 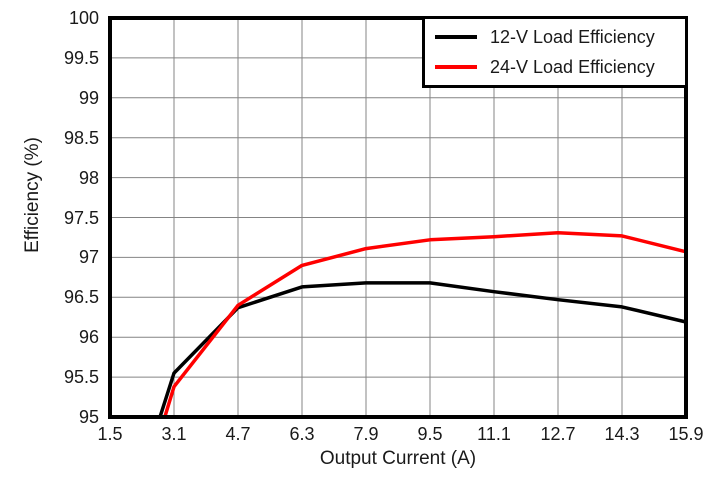 What do you see at coordinates (88, 337) in the screenshot?
I see `y-tick-label: 96` at bounding box center [88, 337].